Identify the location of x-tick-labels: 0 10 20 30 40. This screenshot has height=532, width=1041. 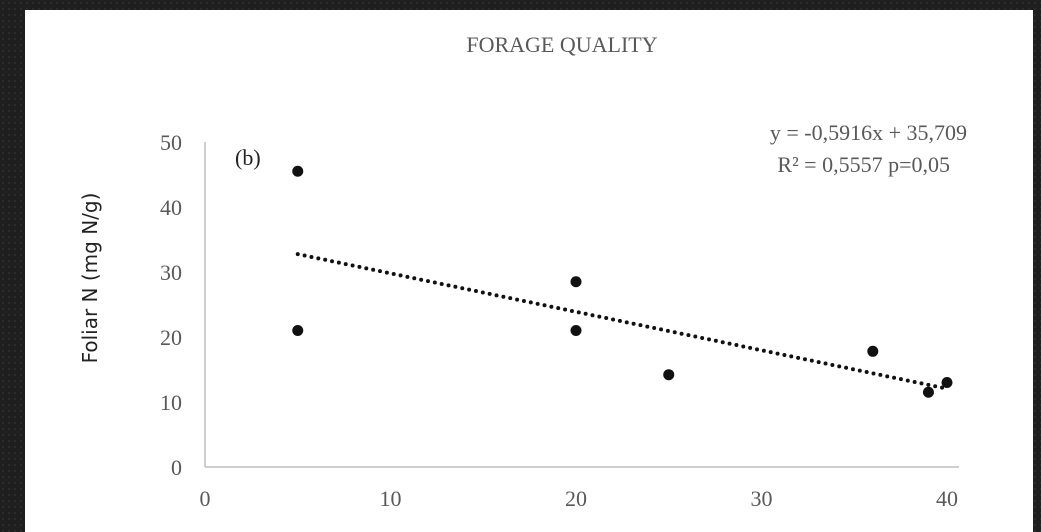
(579, 498).